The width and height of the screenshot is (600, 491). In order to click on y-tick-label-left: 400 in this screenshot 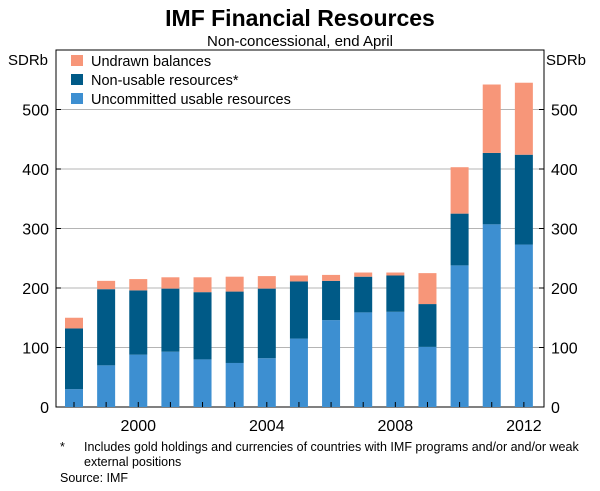, I will do `click(35, 170)`.